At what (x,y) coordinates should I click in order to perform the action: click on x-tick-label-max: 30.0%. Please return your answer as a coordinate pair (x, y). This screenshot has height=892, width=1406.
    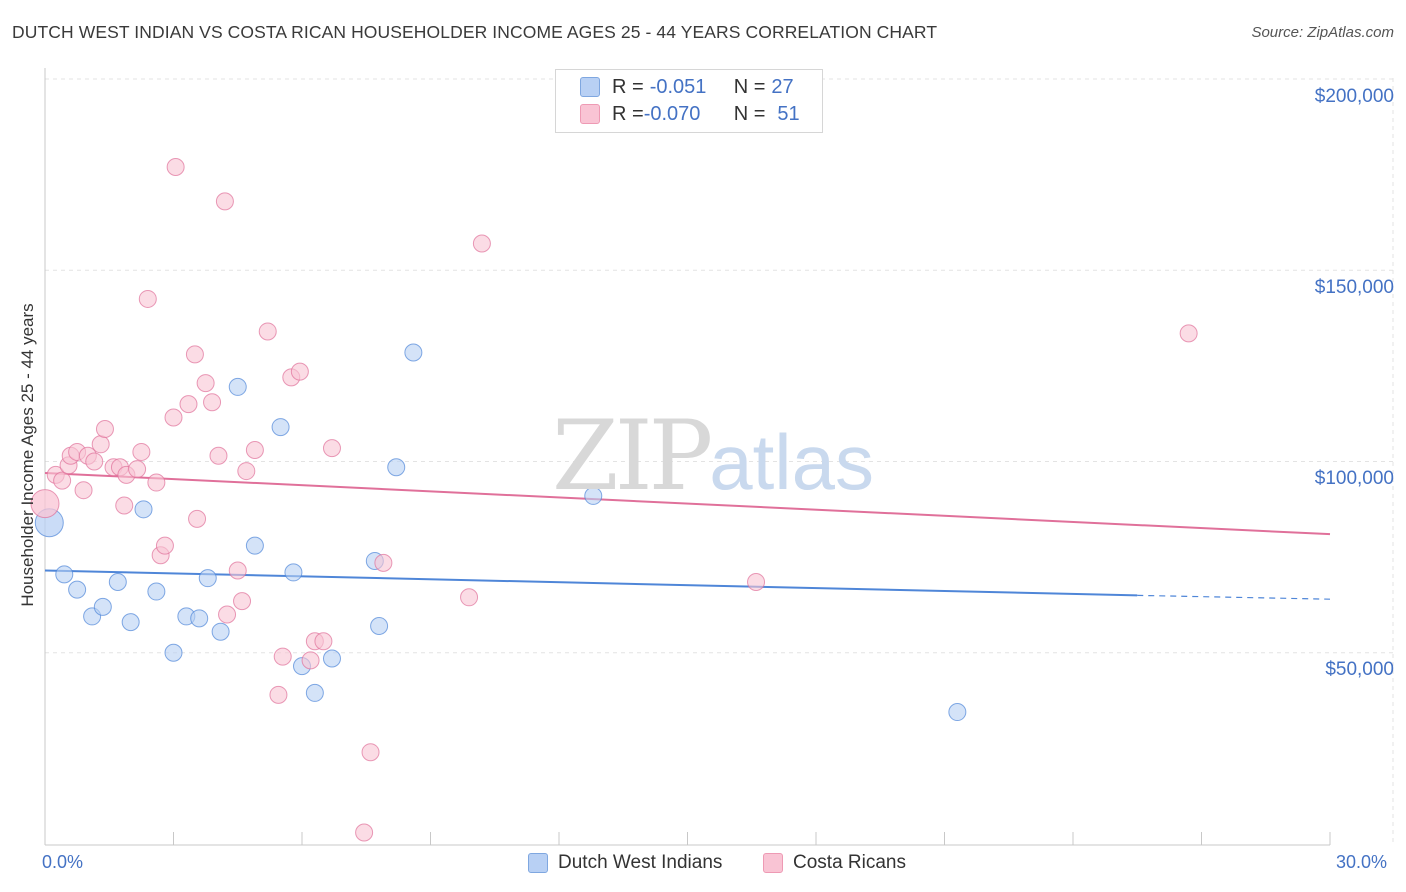
    Looking at the image, I should click on (1362, 862).